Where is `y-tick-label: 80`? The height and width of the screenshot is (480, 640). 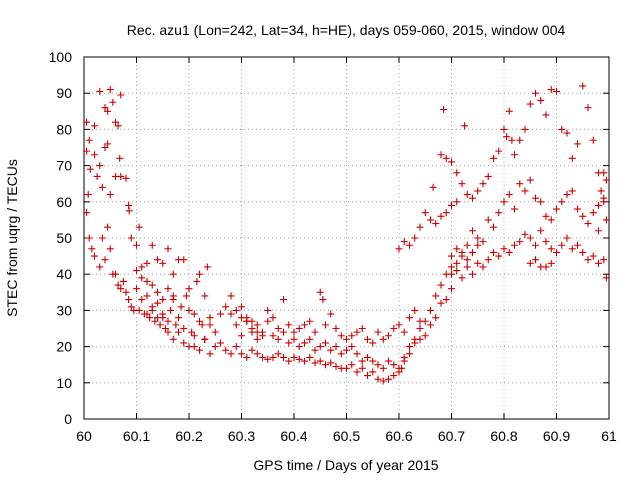 y-tick-label: 80 is located at coordinates (64, 129).